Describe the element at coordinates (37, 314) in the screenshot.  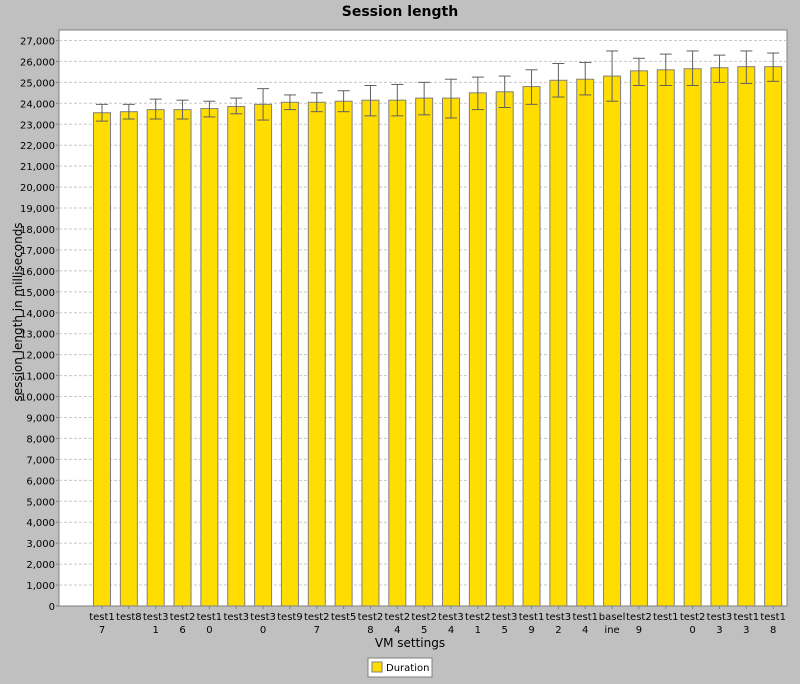
I see `y-tick-label: 14,000` at that location.